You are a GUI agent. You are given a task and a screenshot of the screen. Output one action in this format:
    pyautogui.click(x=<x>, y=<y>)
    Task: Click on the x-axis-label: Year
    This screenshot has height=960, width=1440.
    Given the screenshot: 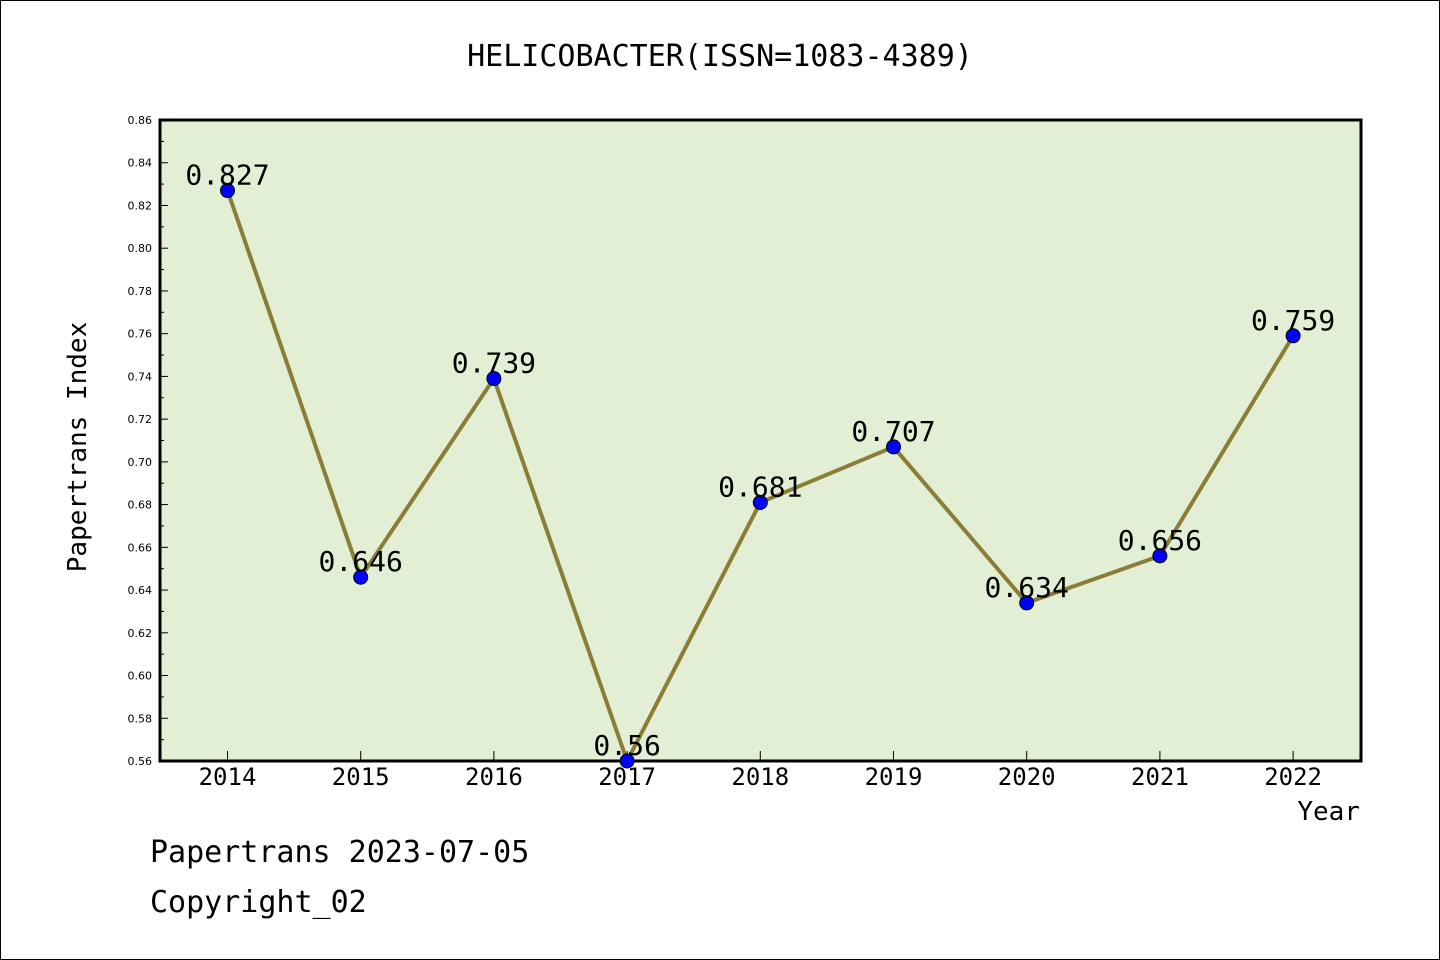 What is the action you would take?
    pyautogui.click(x=1328, y=812)
    